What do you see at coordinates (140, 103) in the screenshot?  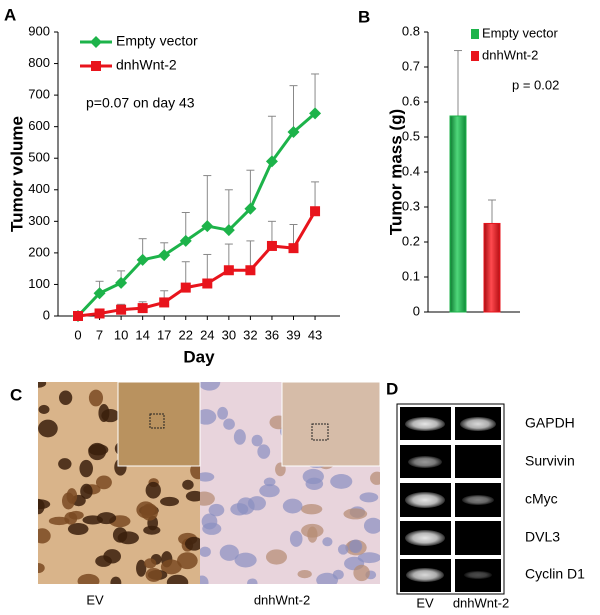 I see `annotation: p=0.07 on day 43` at bounding box center [140, 103].